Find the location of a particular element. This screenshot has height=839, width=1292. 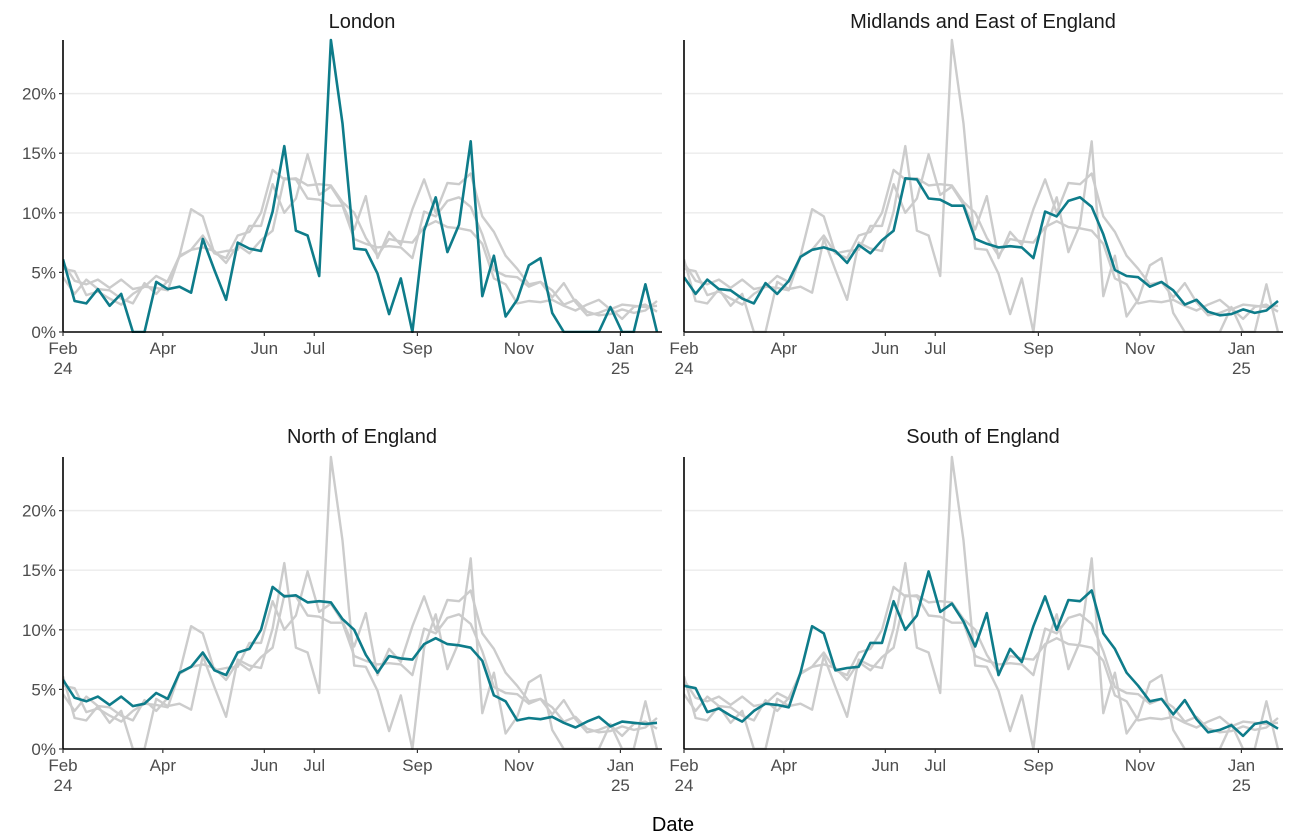

x-axis-title: Date is located at coordinates (673, 825).